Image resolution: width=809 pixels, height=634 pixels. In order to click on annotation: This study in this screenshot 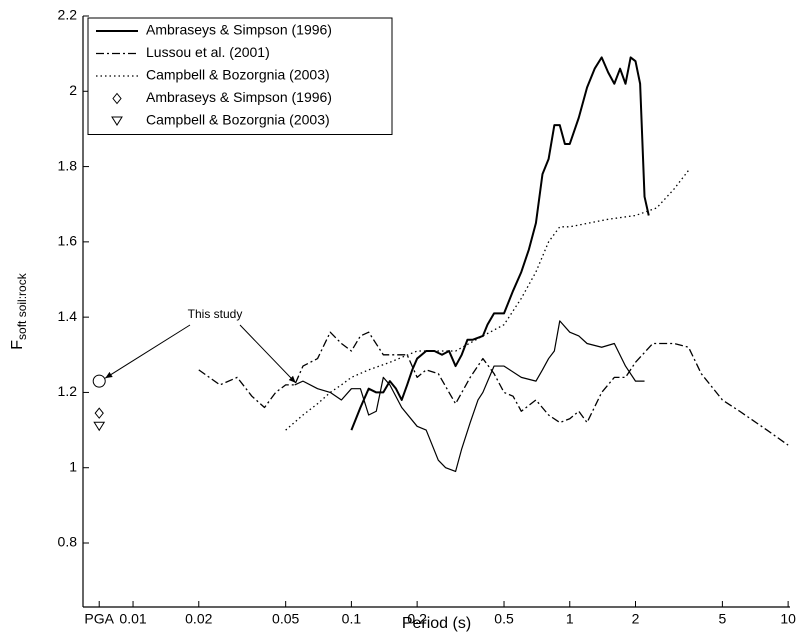, I will do `click(215, 314)`.